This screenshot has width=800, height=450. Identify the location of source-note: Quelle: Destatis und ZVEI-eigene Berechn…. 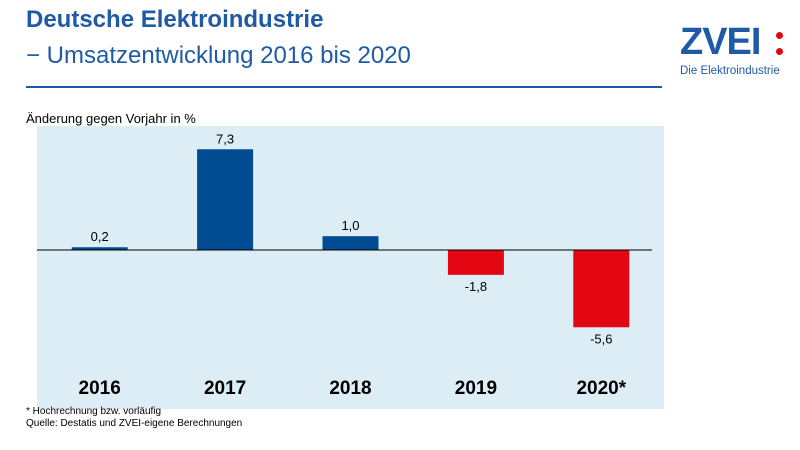
(134, 423).